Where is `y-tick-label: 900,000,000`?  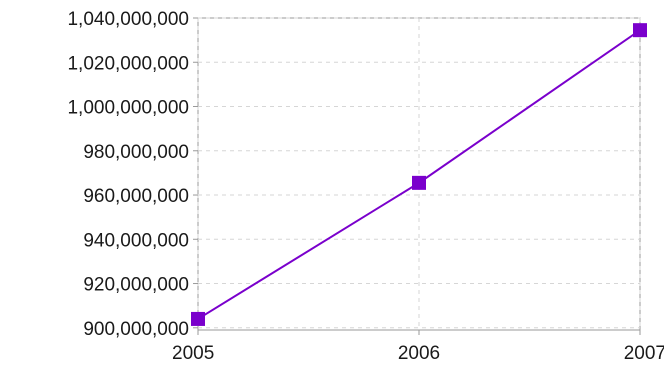 y-tick-label: 900,000,000 is located at coordinates (136, 329).